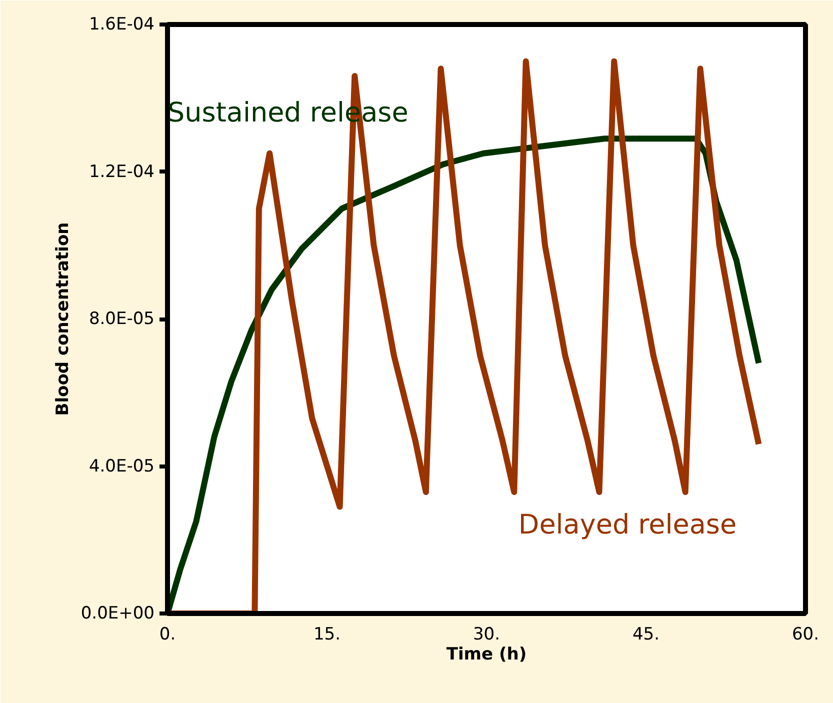 The height and width of the screenshot is (703, 833). Describe the element at coordinates (62, 319) in the screenshot. I see `y-axis-title: Blood concentration` at that location.